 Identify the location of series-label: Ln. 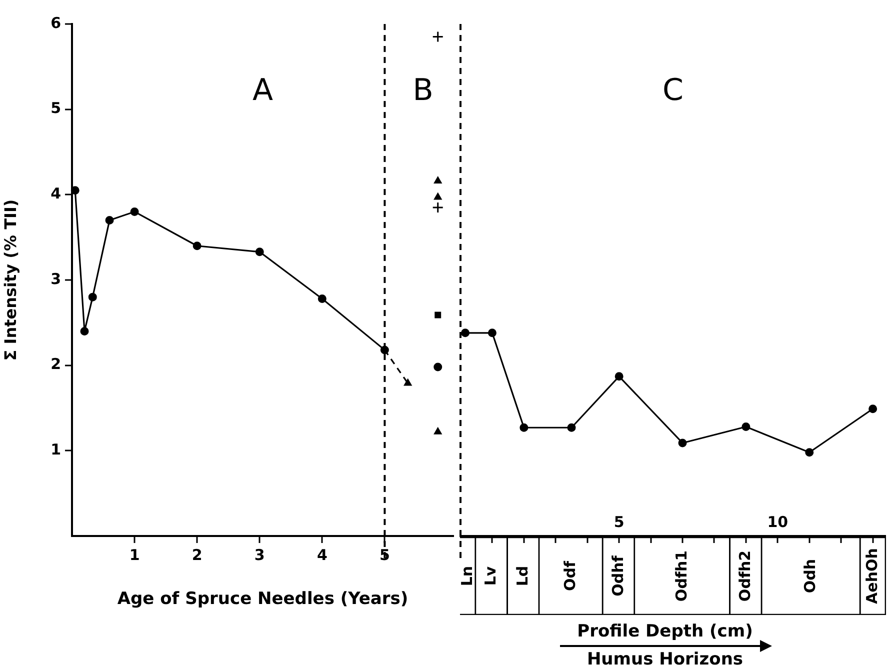
(467, 576).